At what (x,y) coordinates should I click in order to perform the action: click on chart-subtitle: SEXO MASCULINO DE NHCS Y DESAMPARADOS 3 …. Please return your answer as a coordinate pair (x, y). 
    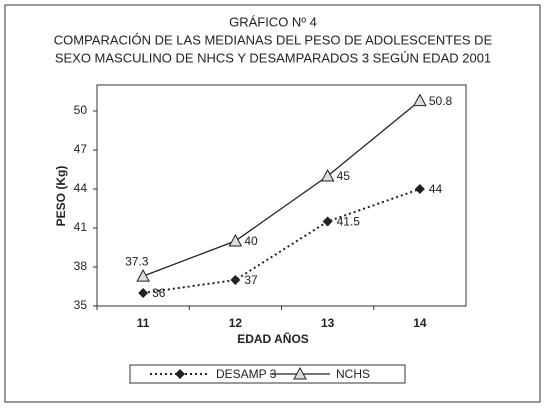
    Looking at the image, I should click on (273, 57).